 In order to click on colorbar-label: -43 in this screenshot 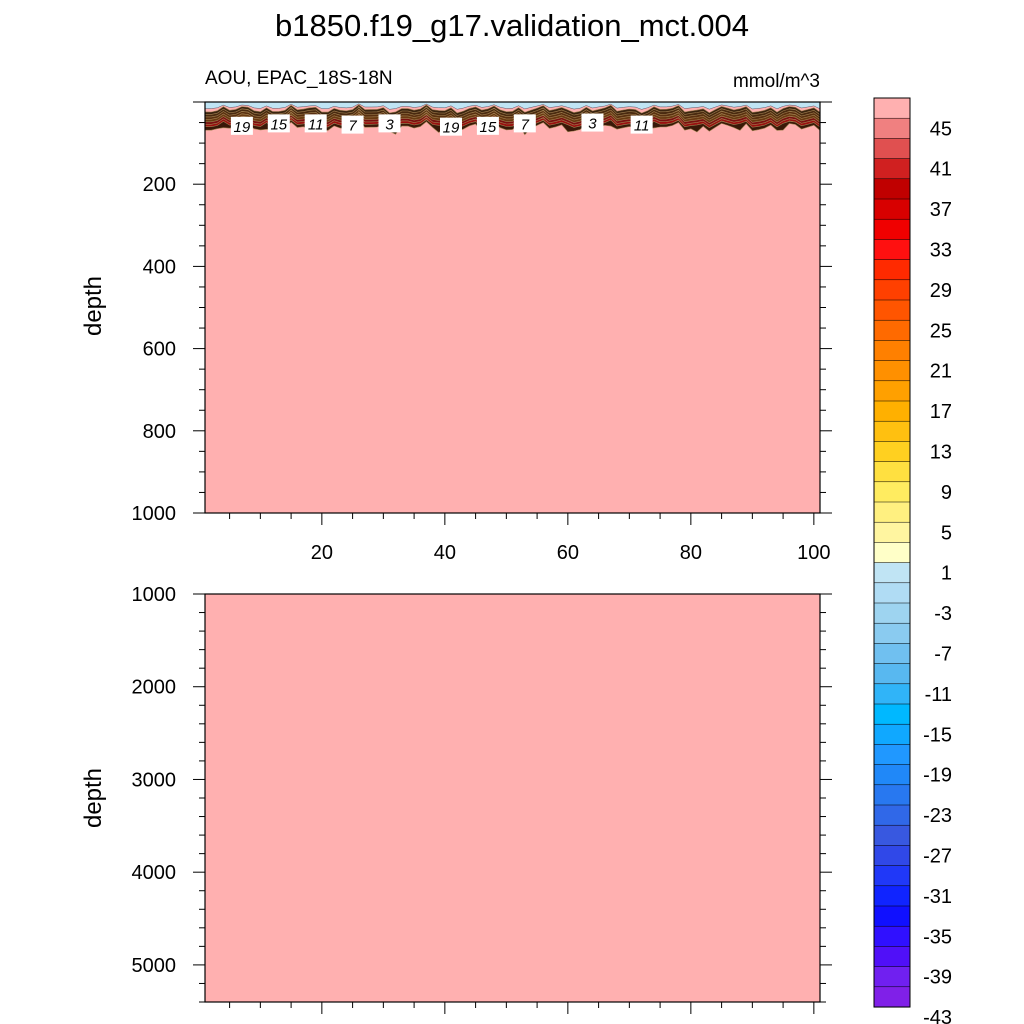, I will do `click(937, 1015)`.